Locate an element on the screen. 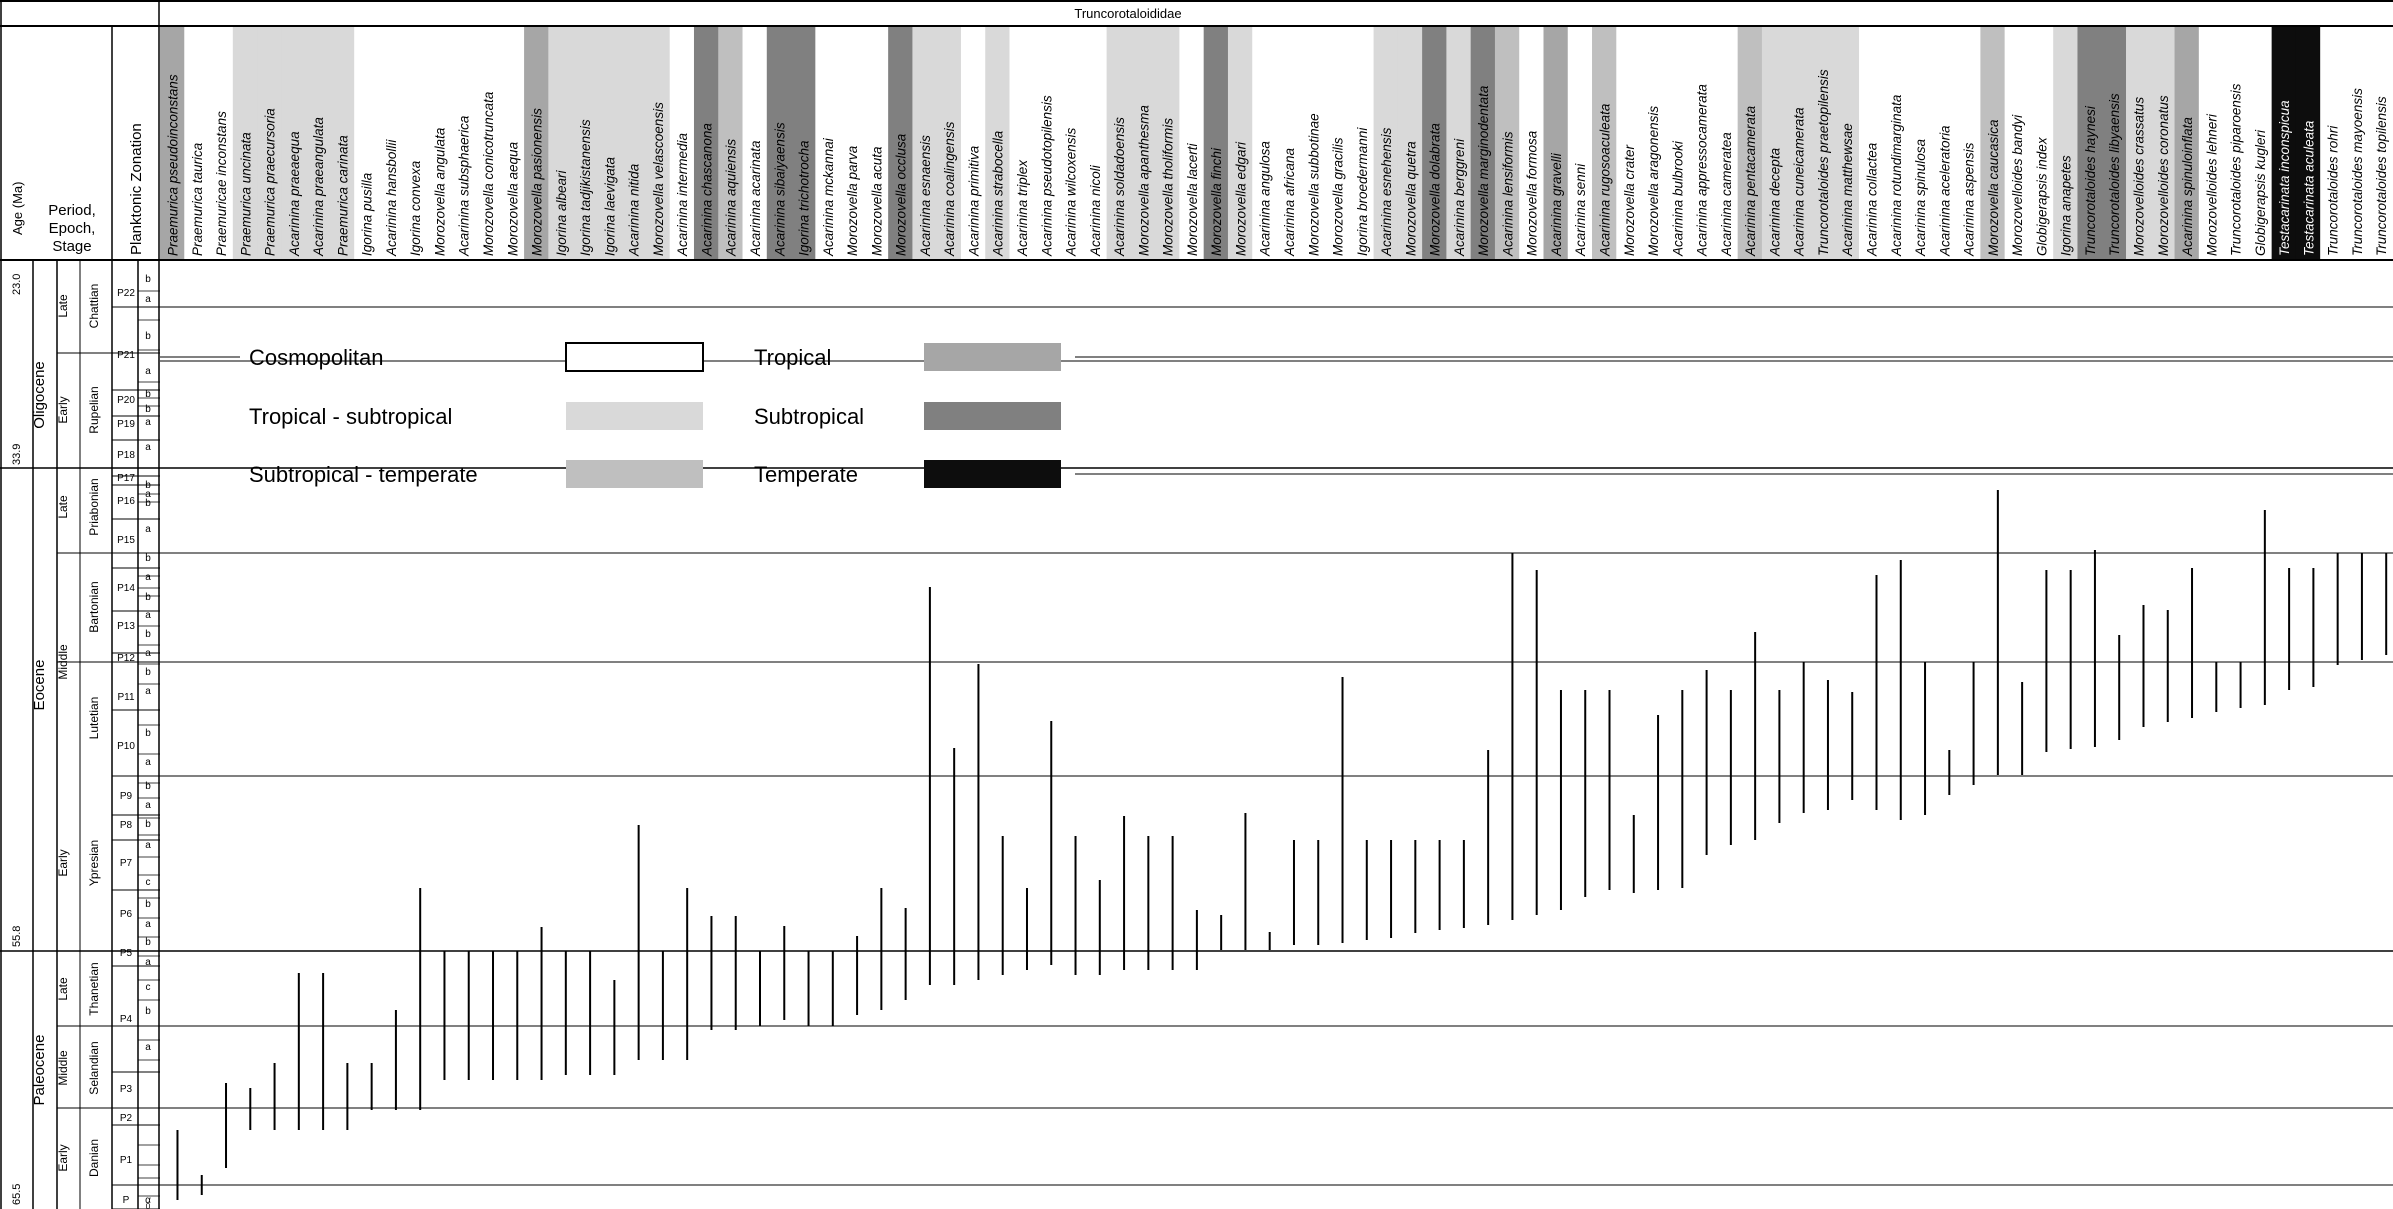 The width and height of the screenshot is (2393, 1209). zone-label: P6 is located at coordinates (126, 914).